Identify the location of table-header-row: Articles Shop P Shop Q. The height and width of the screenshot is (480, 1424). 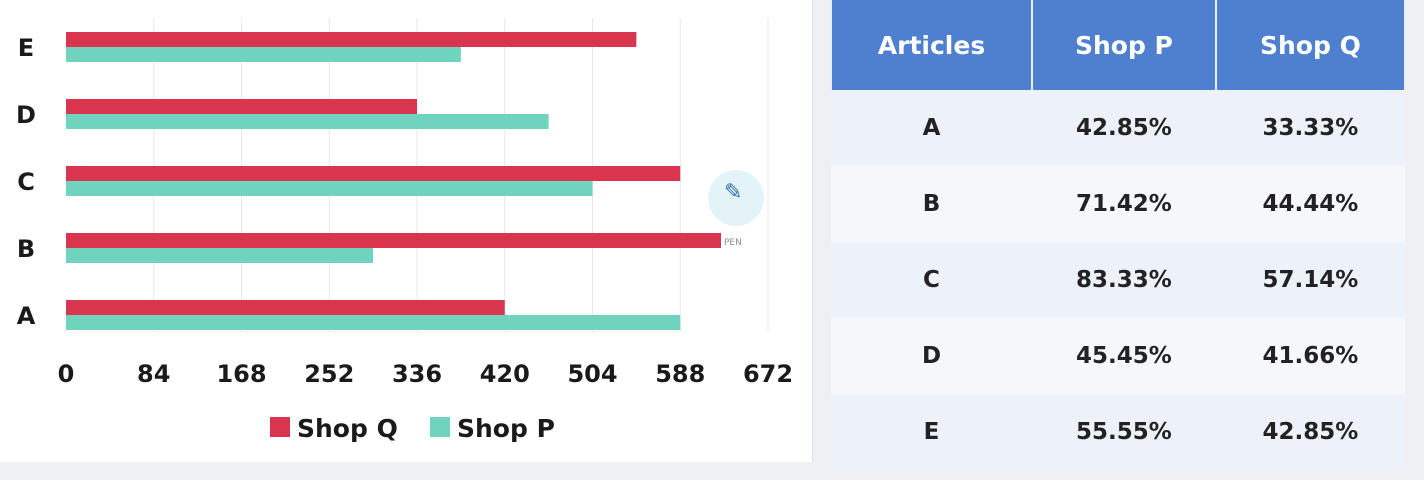
(1118, 45).